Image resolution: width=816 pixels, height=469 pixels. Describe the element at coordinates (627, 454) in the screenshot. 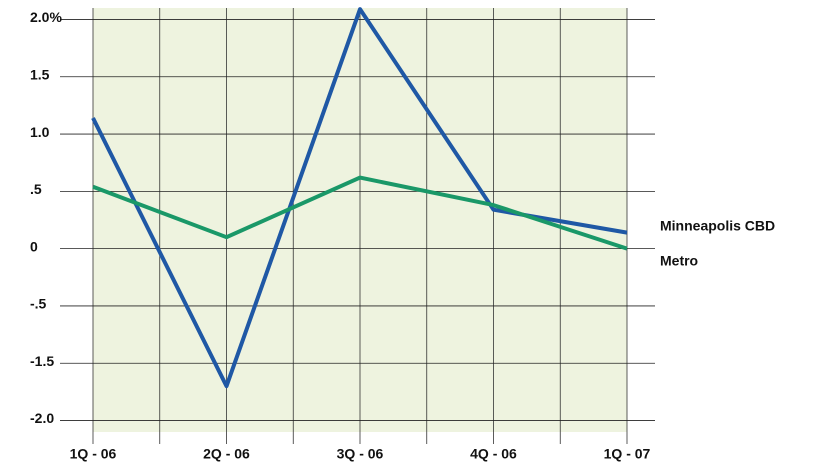

I see `x-tick-label: 1Q - 07` at that location.